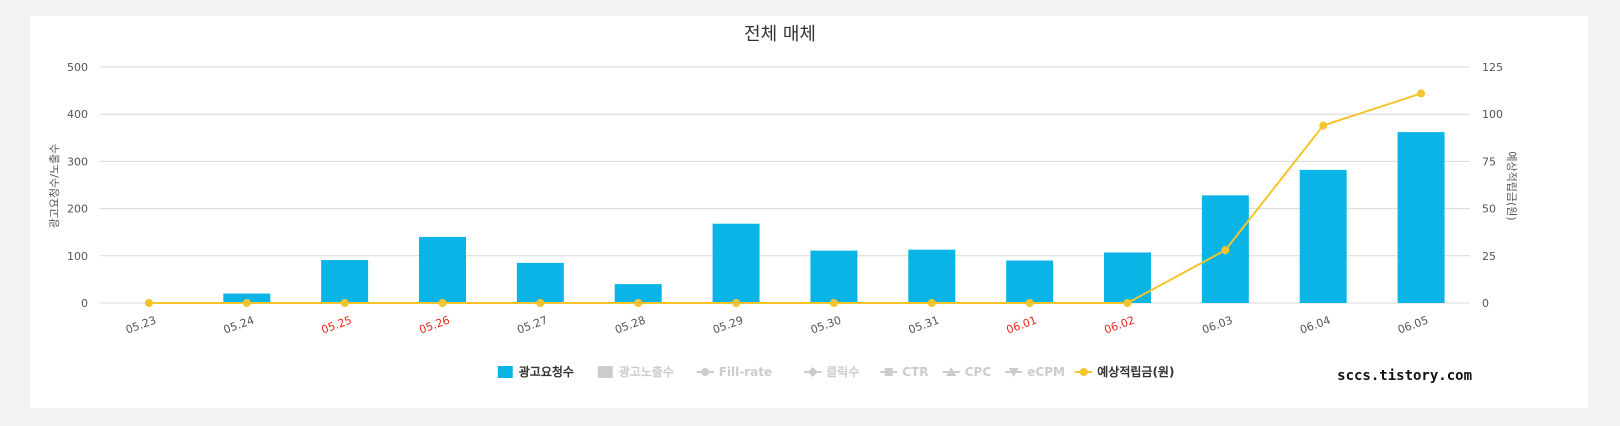  Describe the element at coordinates (745, 372) in the screenshot. I see `legend-label: Fill-rate` at that location.